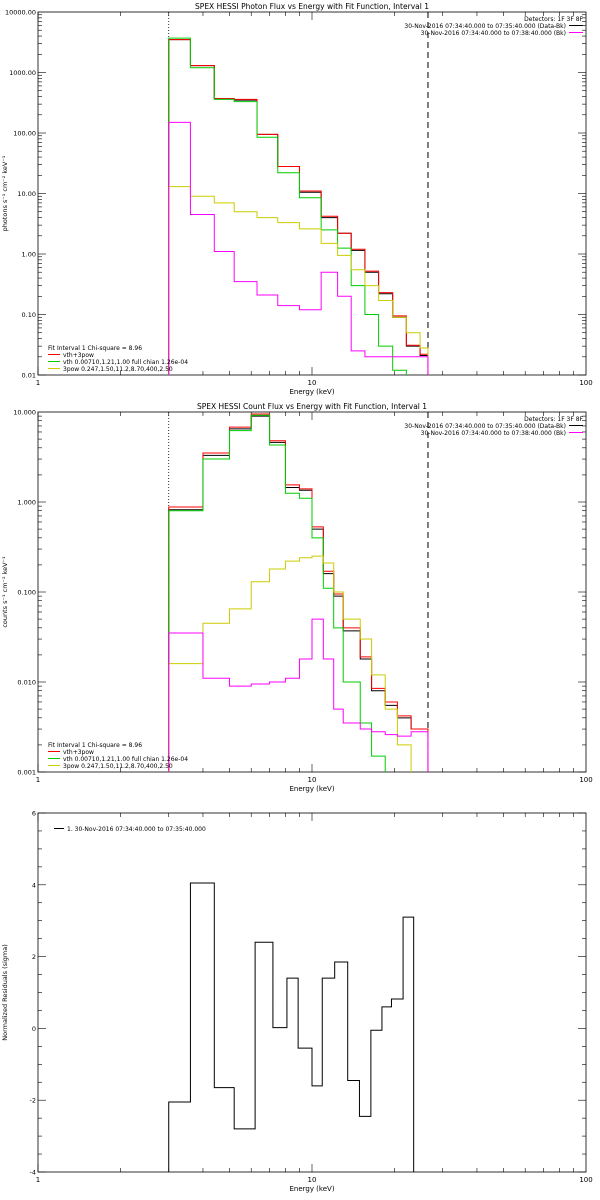 This screenshot has height=1200, width=600. Describe the element at coordinates (33, 1101) in the screenshot. I see `y-tick-label: -2` at that location.